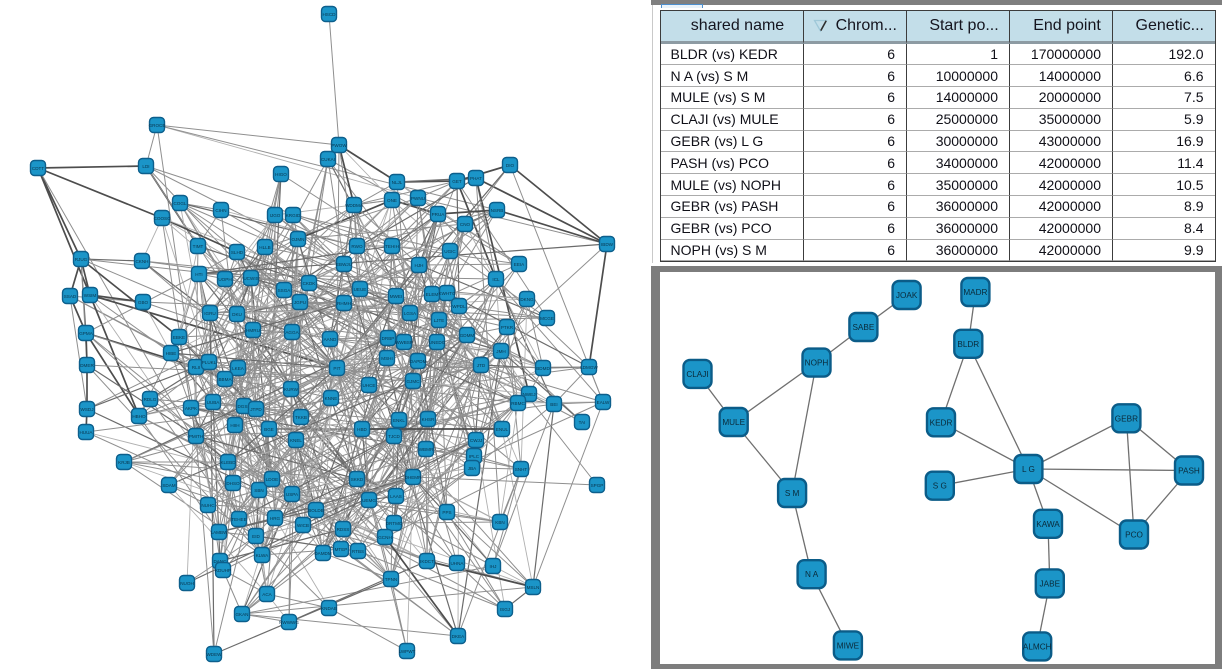  I want to click on svg-text: EBKE, so click(179, 337).